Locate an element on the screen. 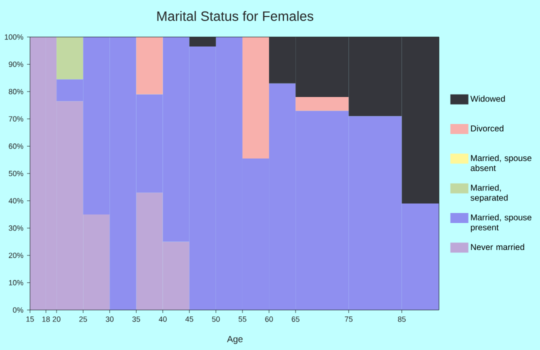 The image size is (540, 350). x-axis-title: Age is located at coordinates (235, 340).